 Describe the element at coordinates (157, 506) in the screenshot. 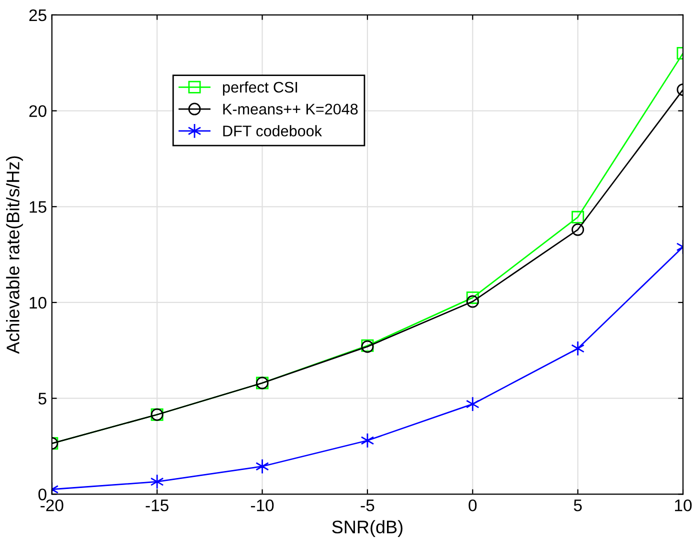

I see `x-tick-label: -15` at that location.